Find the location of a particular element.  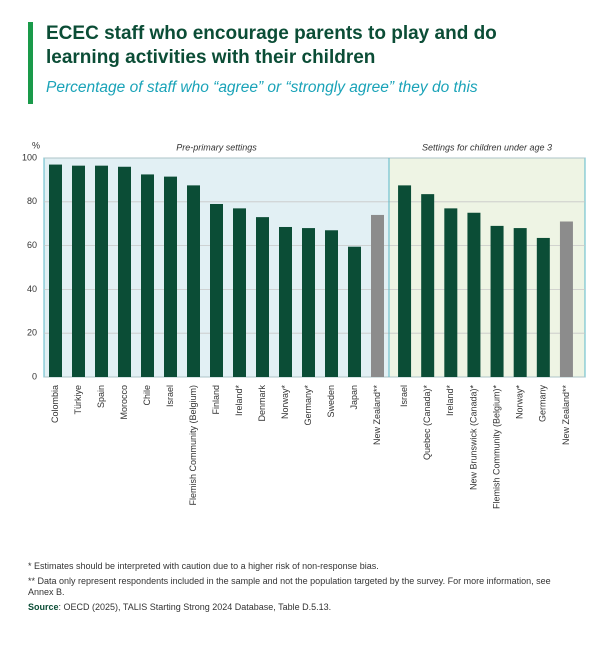

x-tick-label: New Brunswick (Canada)* is located at coordinates (473, 438).